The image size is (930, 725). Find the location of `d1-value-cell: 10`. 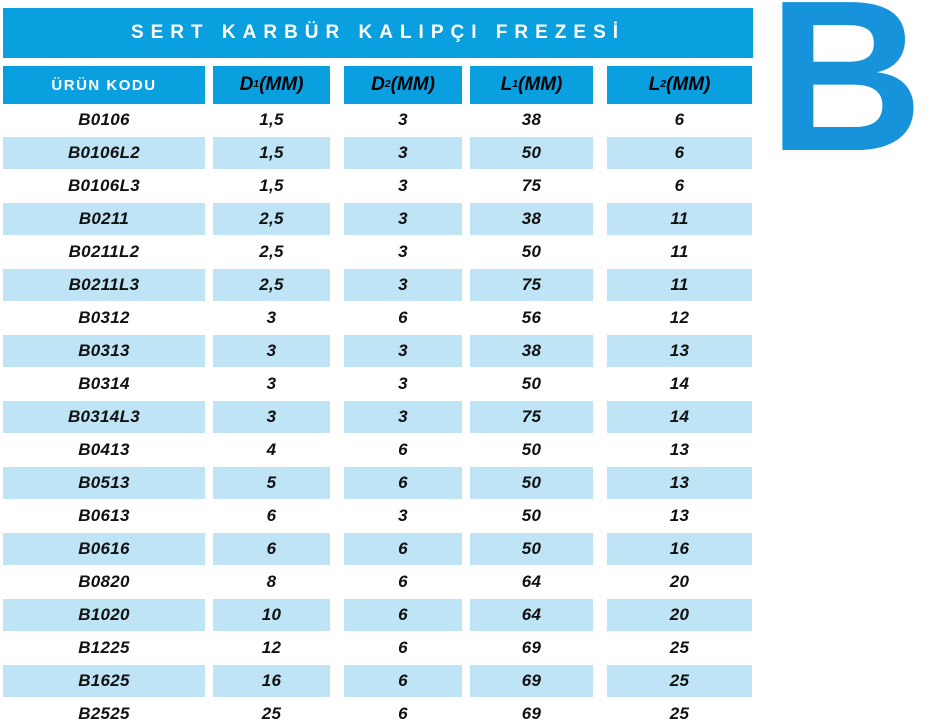

d1-value-cell: 10 is located at coordinates (271, 615).